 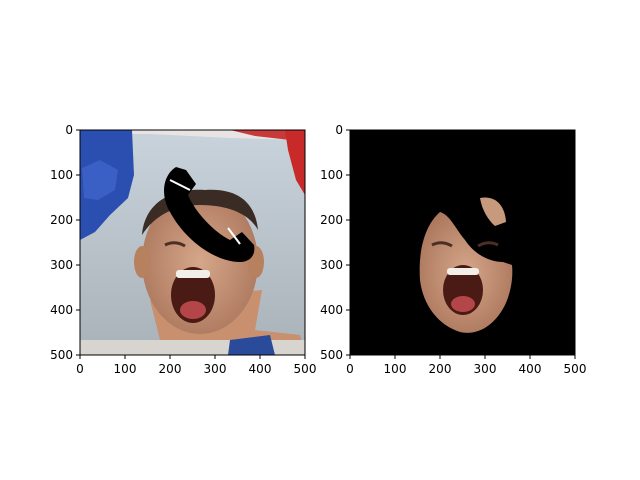 I want to click on right-ytick-label: 100, so click(x=331, y=175).